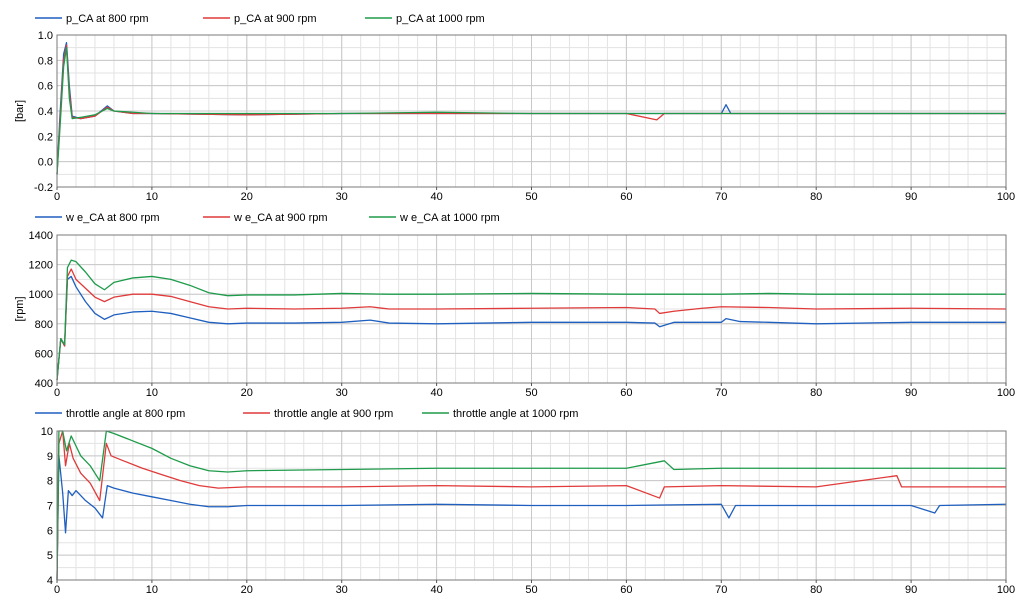 The image size is (1024, 614). I want to click on legend-label: throttle angle at 800 rpm, so click(125, 414).